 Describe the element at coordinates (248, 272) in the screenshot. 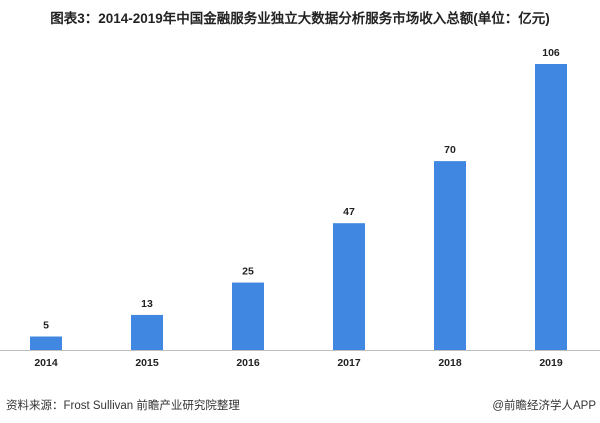

I see `data-label: 25` at that location.